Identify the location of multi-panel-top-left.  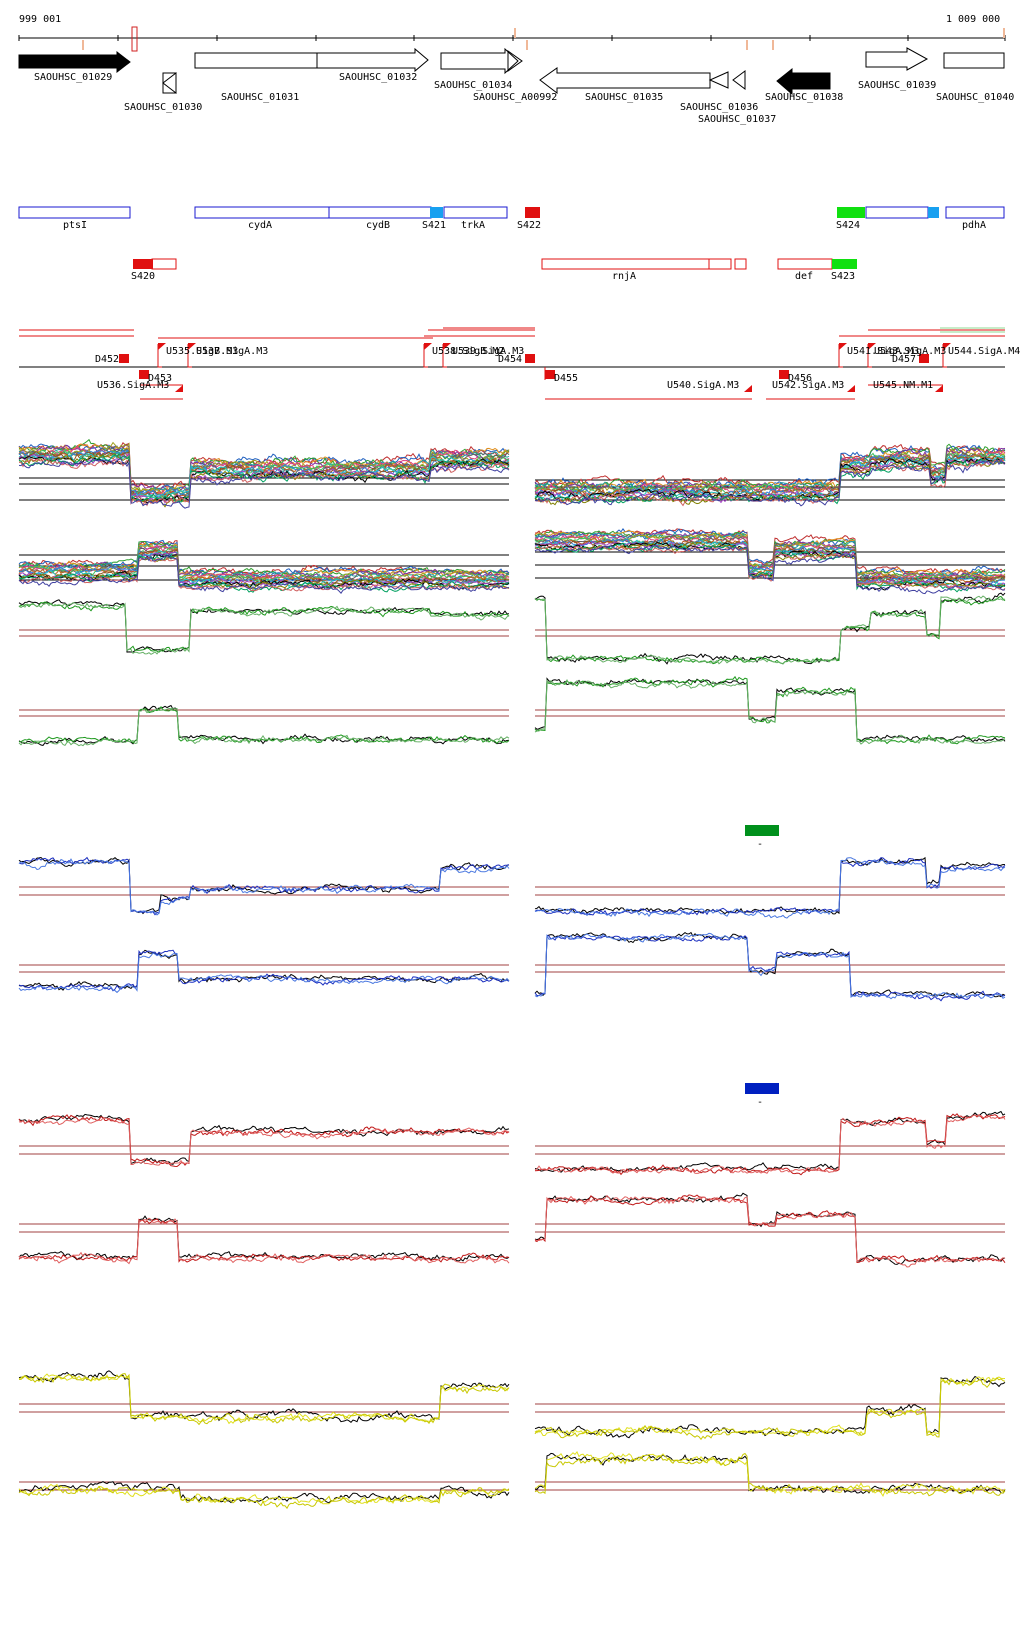
(264, 473).